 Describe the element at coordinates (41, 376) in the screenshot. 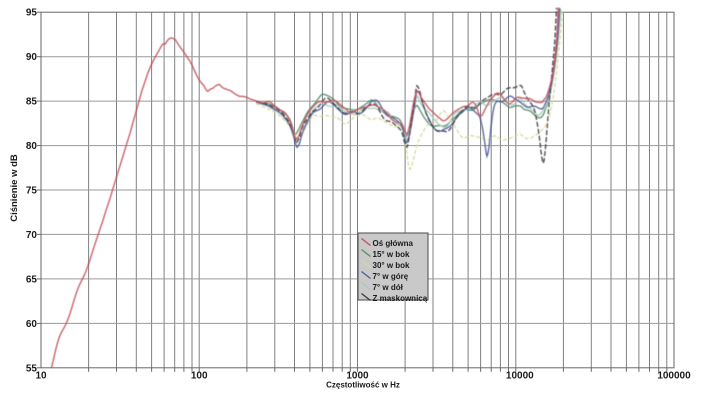

I see `svg-text: 10` at that location.